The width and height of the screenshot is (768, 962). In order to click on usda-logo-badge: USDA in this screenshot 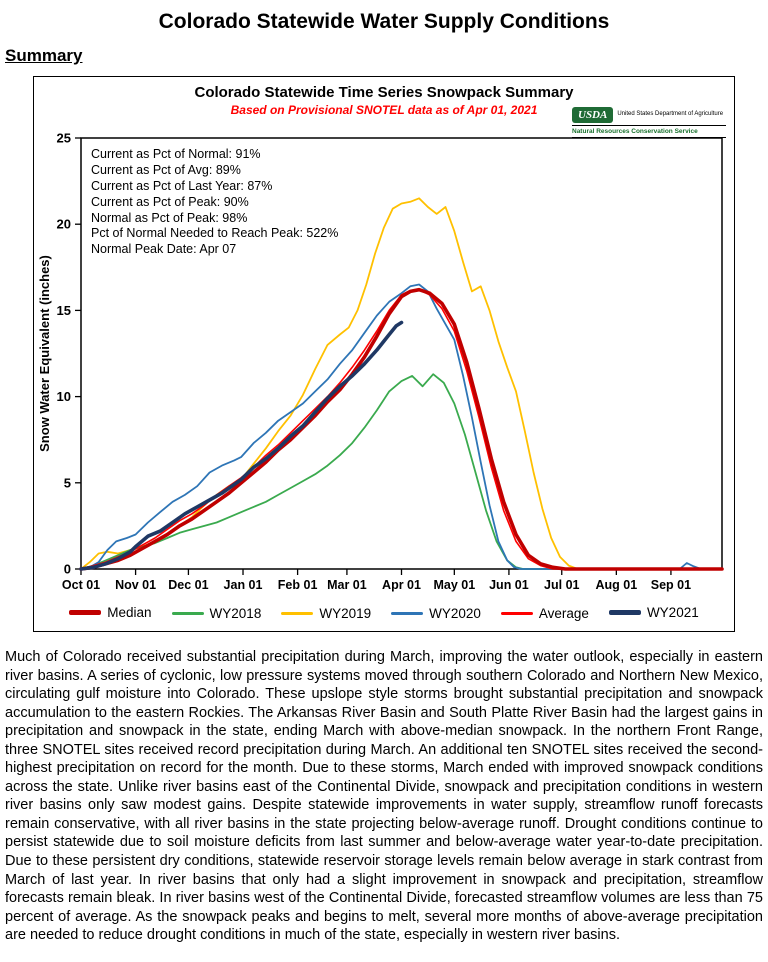, I will do `click(593, 115)`.